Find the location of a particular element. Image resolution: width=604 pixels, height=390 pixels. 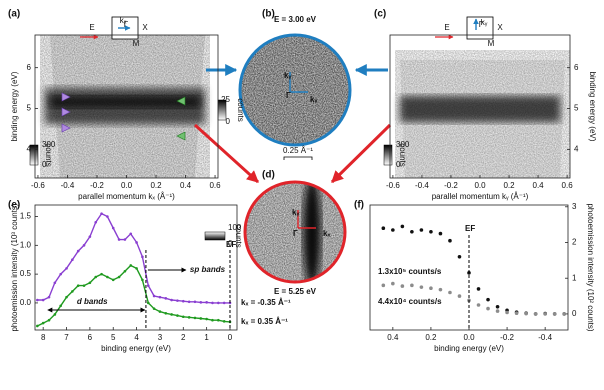

panel-label: (e) is located at coordinates (14, 205).